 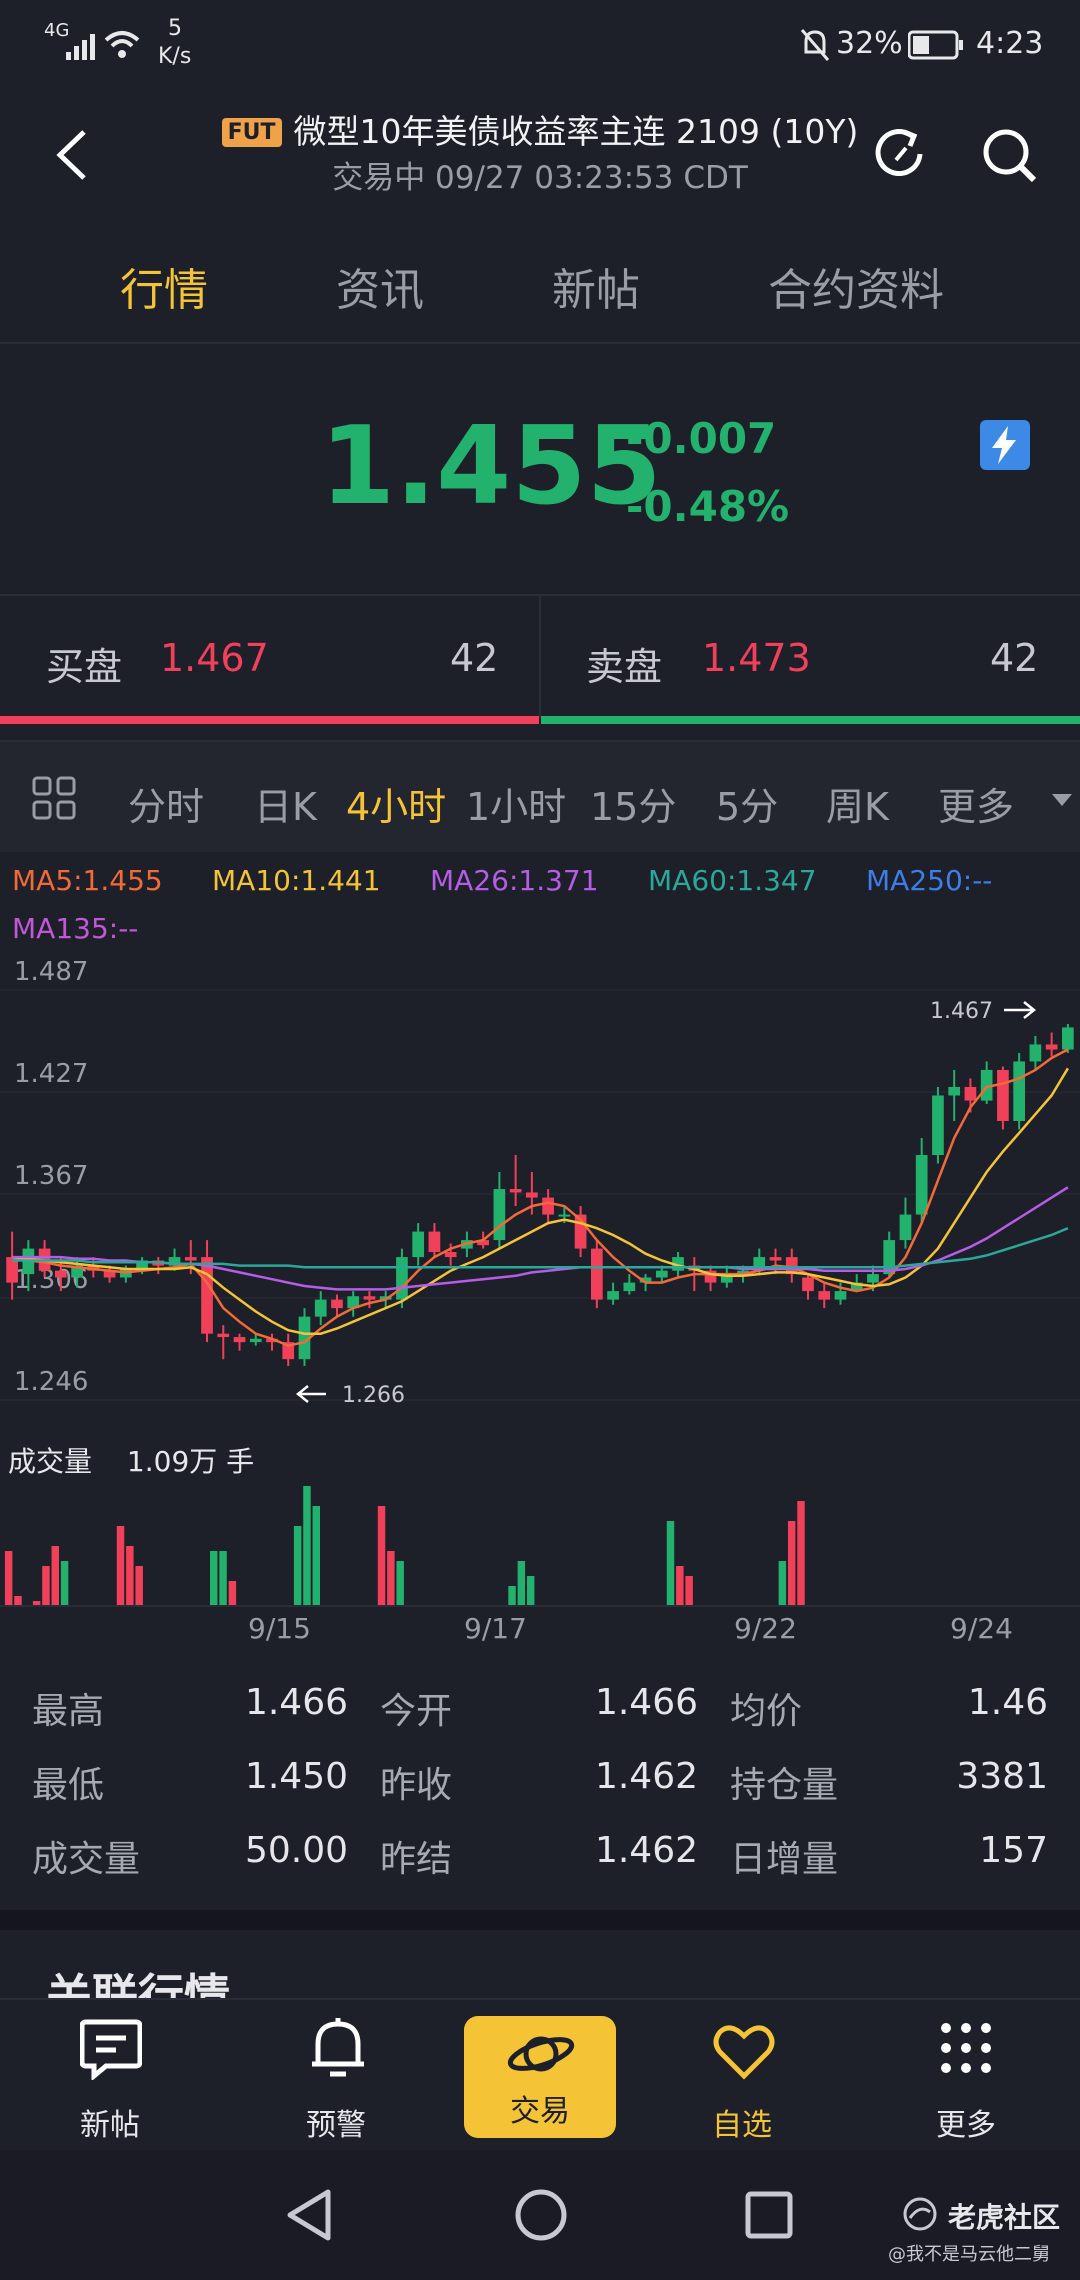 I want to click on y-tick-label: 1.427, so click(x=51, y=1074).